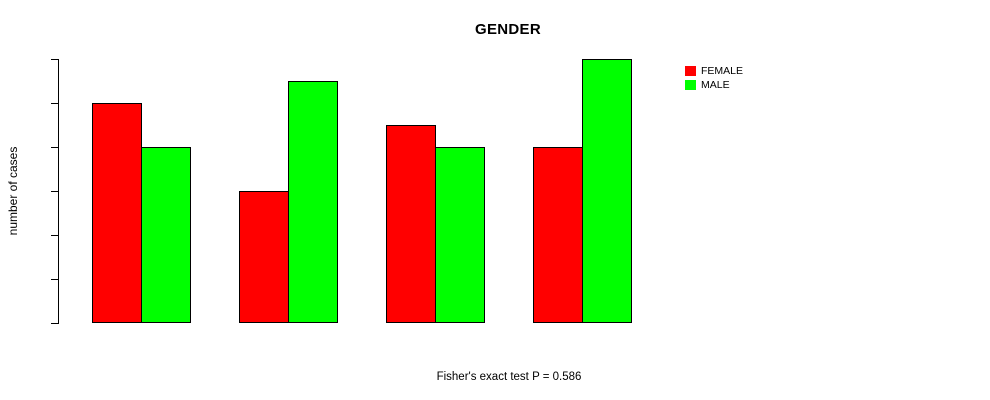 Image resolution: width=990 pixels, height=400 pixels. What do you see at coordinates (722, 71) in the screenshot?
I see `legend-label: FEMALE` at bounding box center [722, 71].